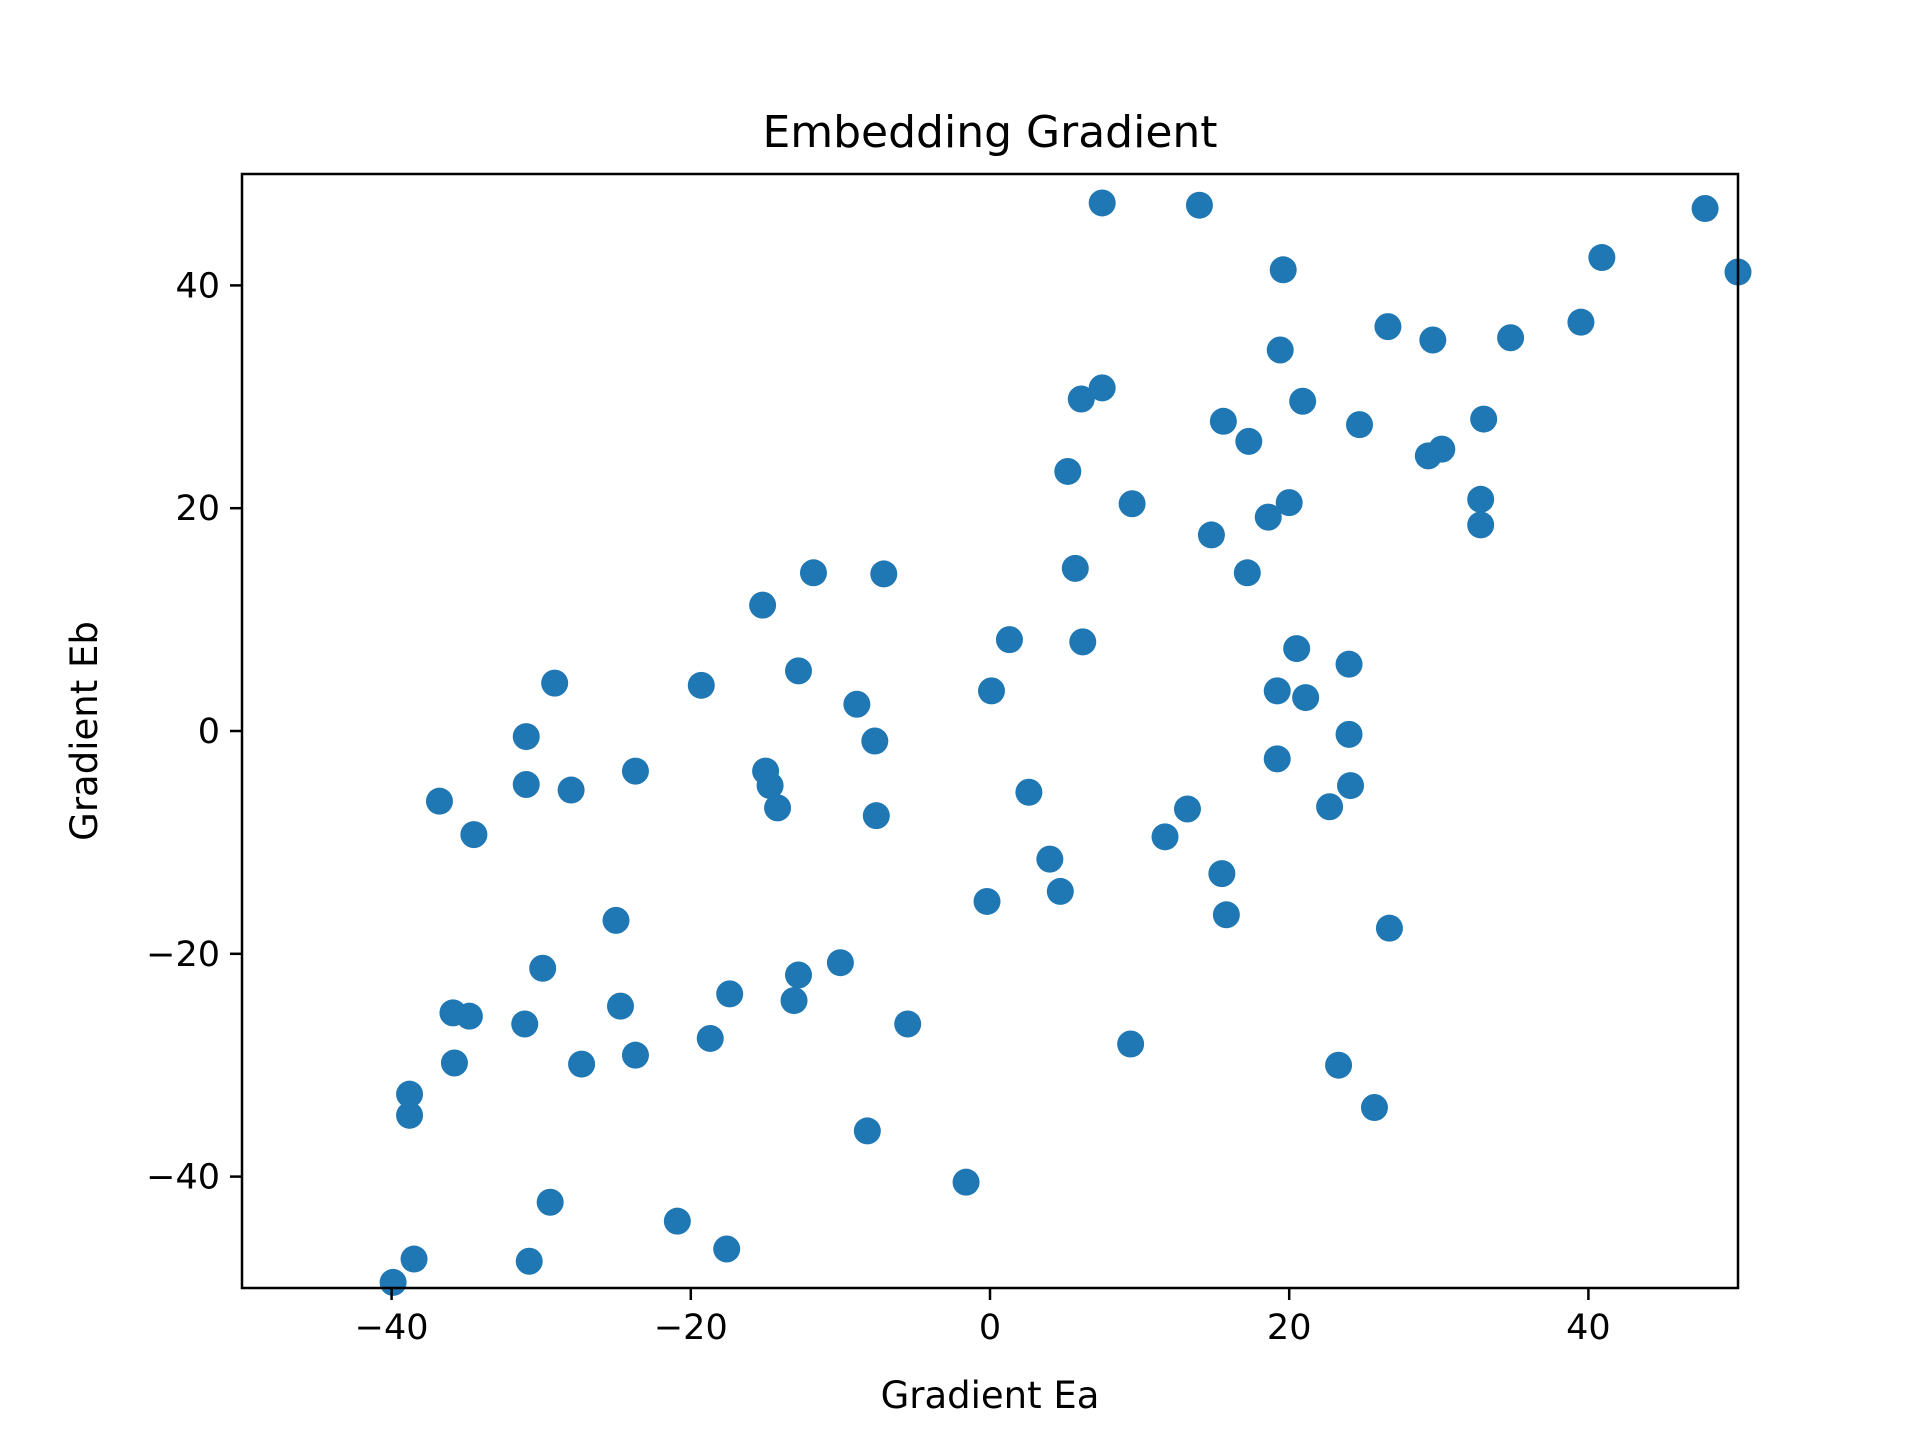 The width and height of the screenshot is (1920, 1440). What do you see at coordinates (194, 732) in the screenshot?
I see `y-axis-ticks: −40 −20 0 20 40` at bounding box center [194, 732].